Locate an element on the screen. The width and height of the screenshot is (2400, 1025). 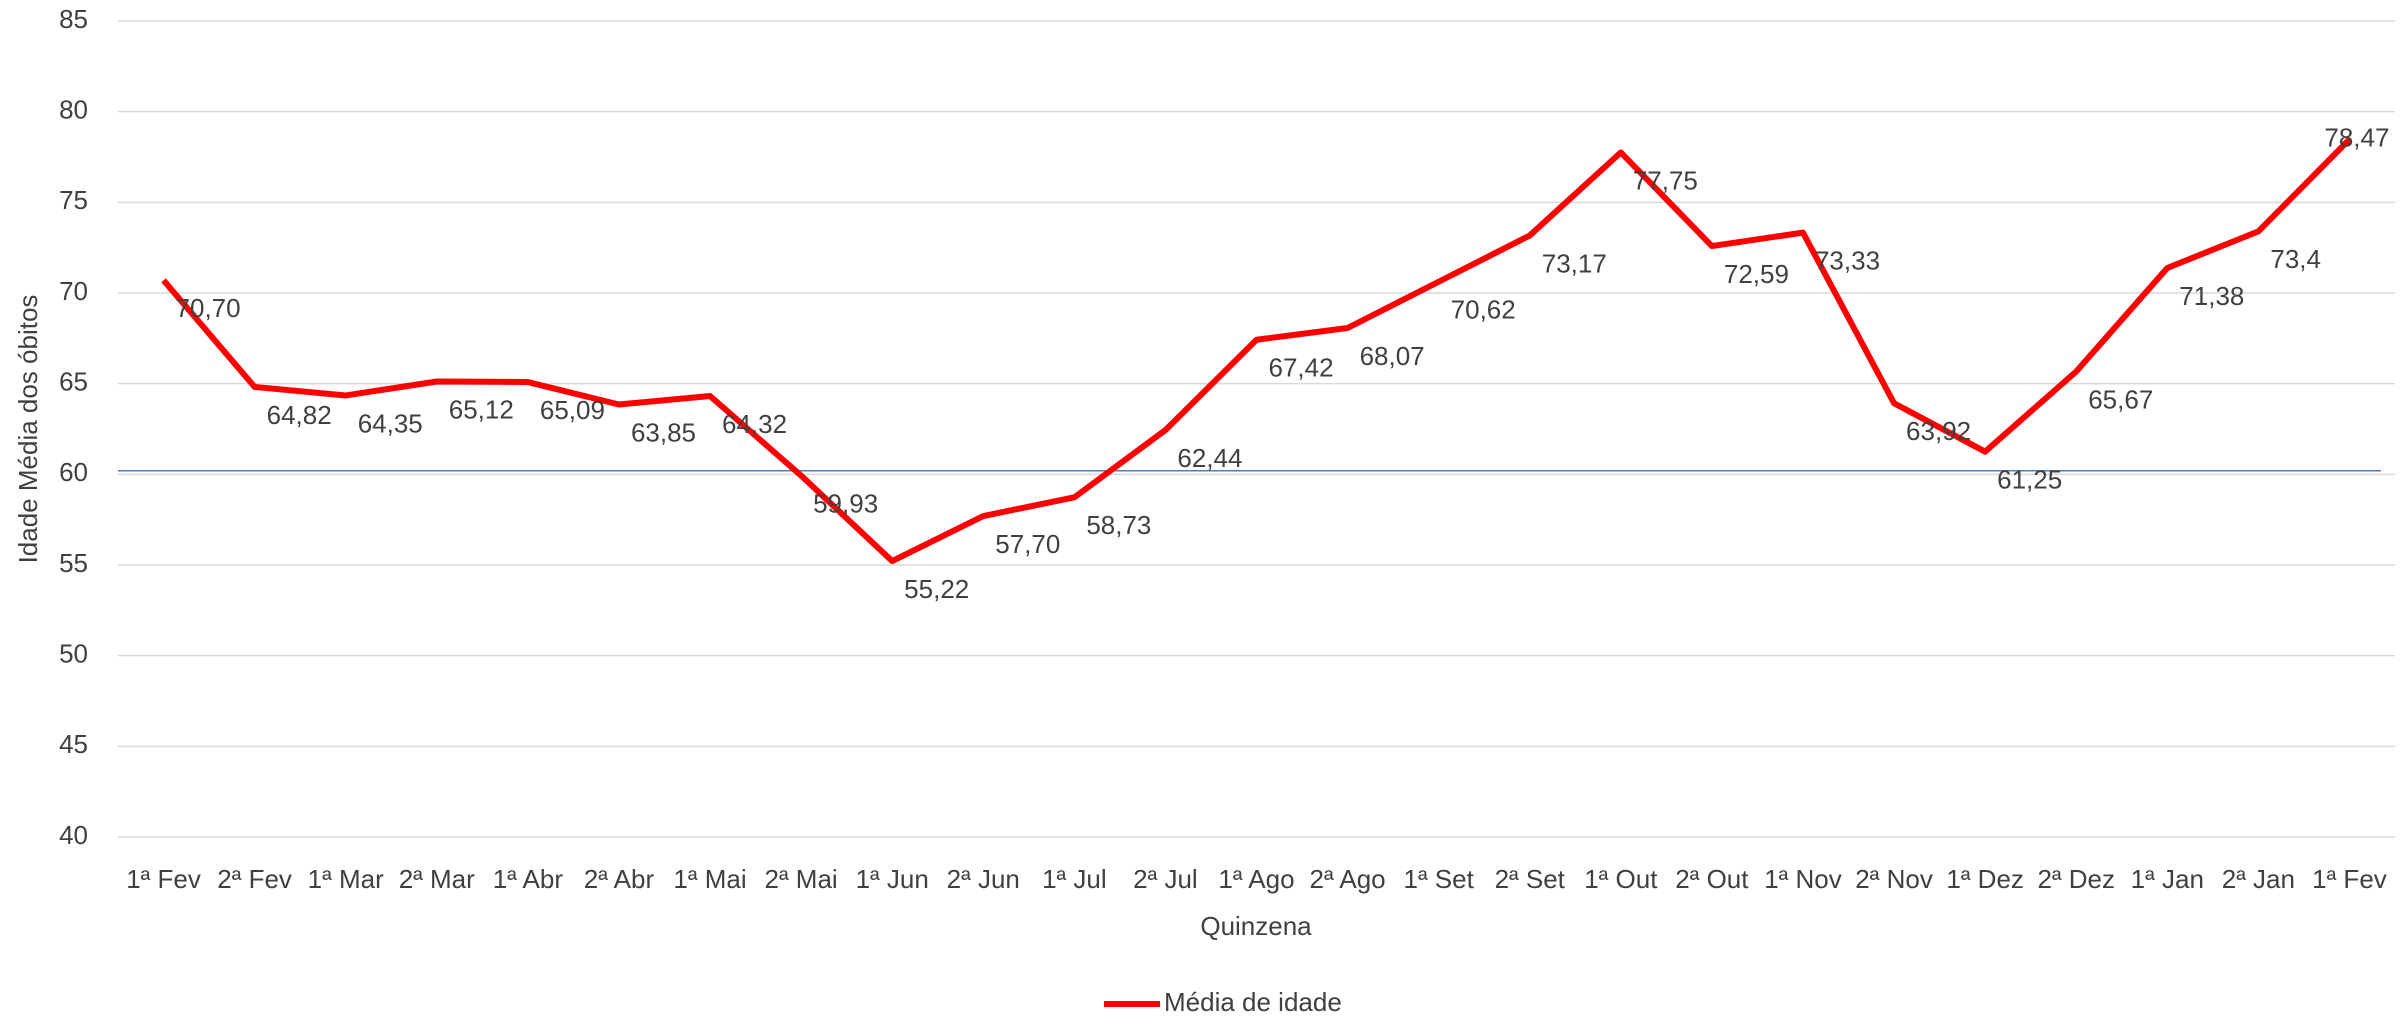
x-tick-label: 1ª Abr is located at coordinates (528, 879).